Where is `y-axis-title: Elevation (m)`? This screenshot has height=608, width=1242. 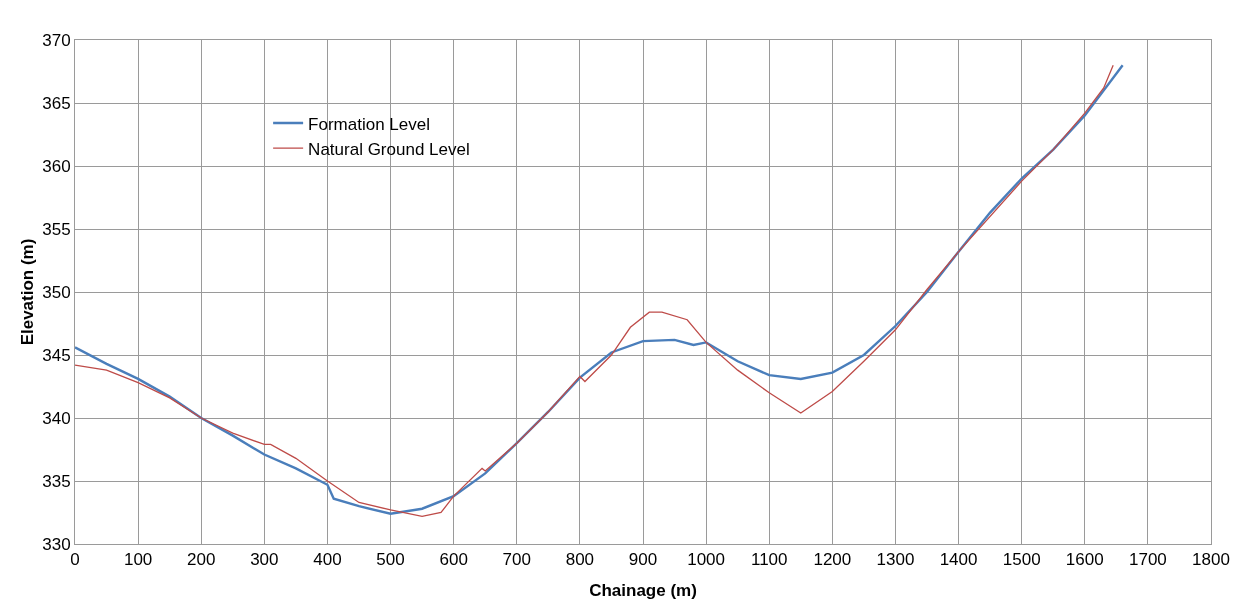
y-axis-title: Elevation (m) is located at coordinates (27, 292).